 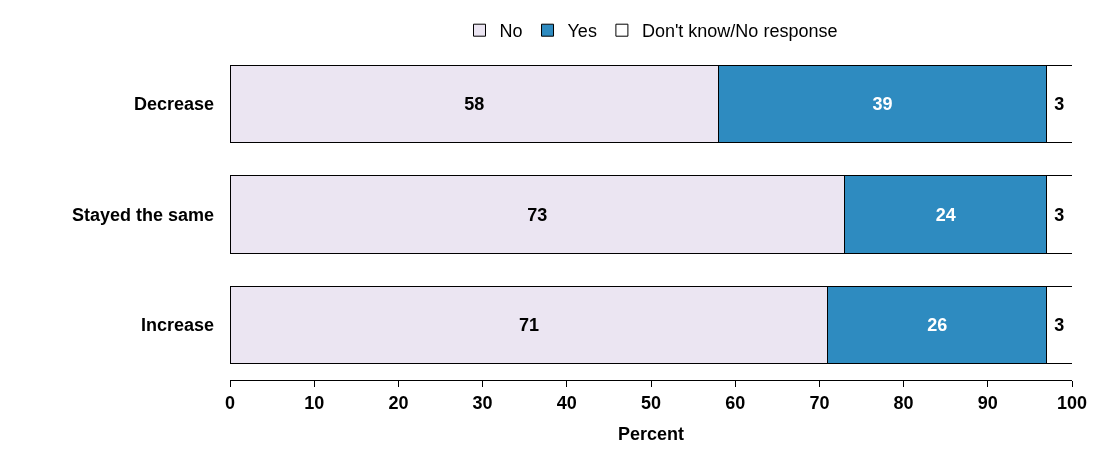 What do you see at coordinates (945, 214) in the screenshot?
I see `data-label: 24` at bounding box center [945, 214].